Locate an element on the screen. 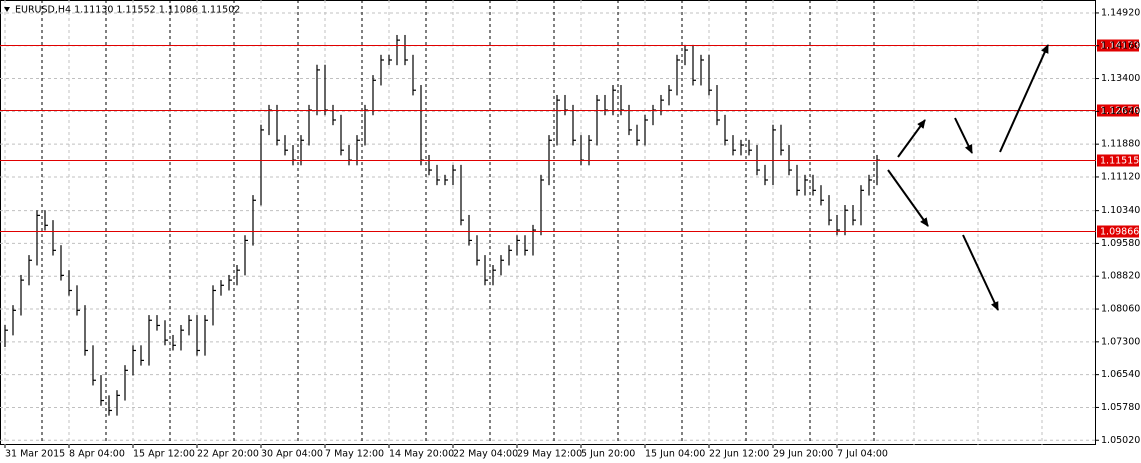 The width and height of the screenshot is (1141, 463). y-tick-label: 1.13400 is located at coordinates (1120, 78).